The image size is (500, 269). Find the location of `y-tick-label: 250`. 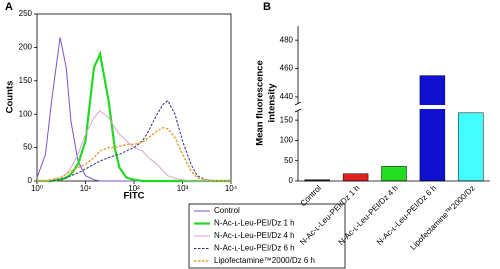

y-tick-label: 250 is located at coordinates (26, 13).